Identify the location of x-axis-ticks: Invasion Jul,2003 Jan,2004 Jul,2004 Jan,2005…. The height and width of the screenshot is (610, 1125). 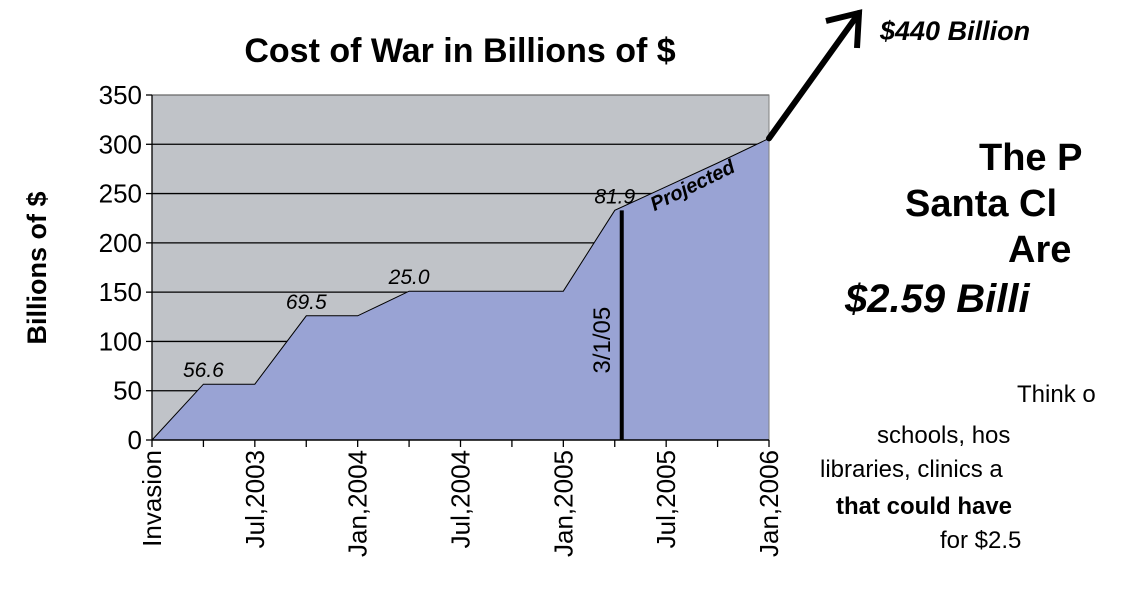
(460, 498).